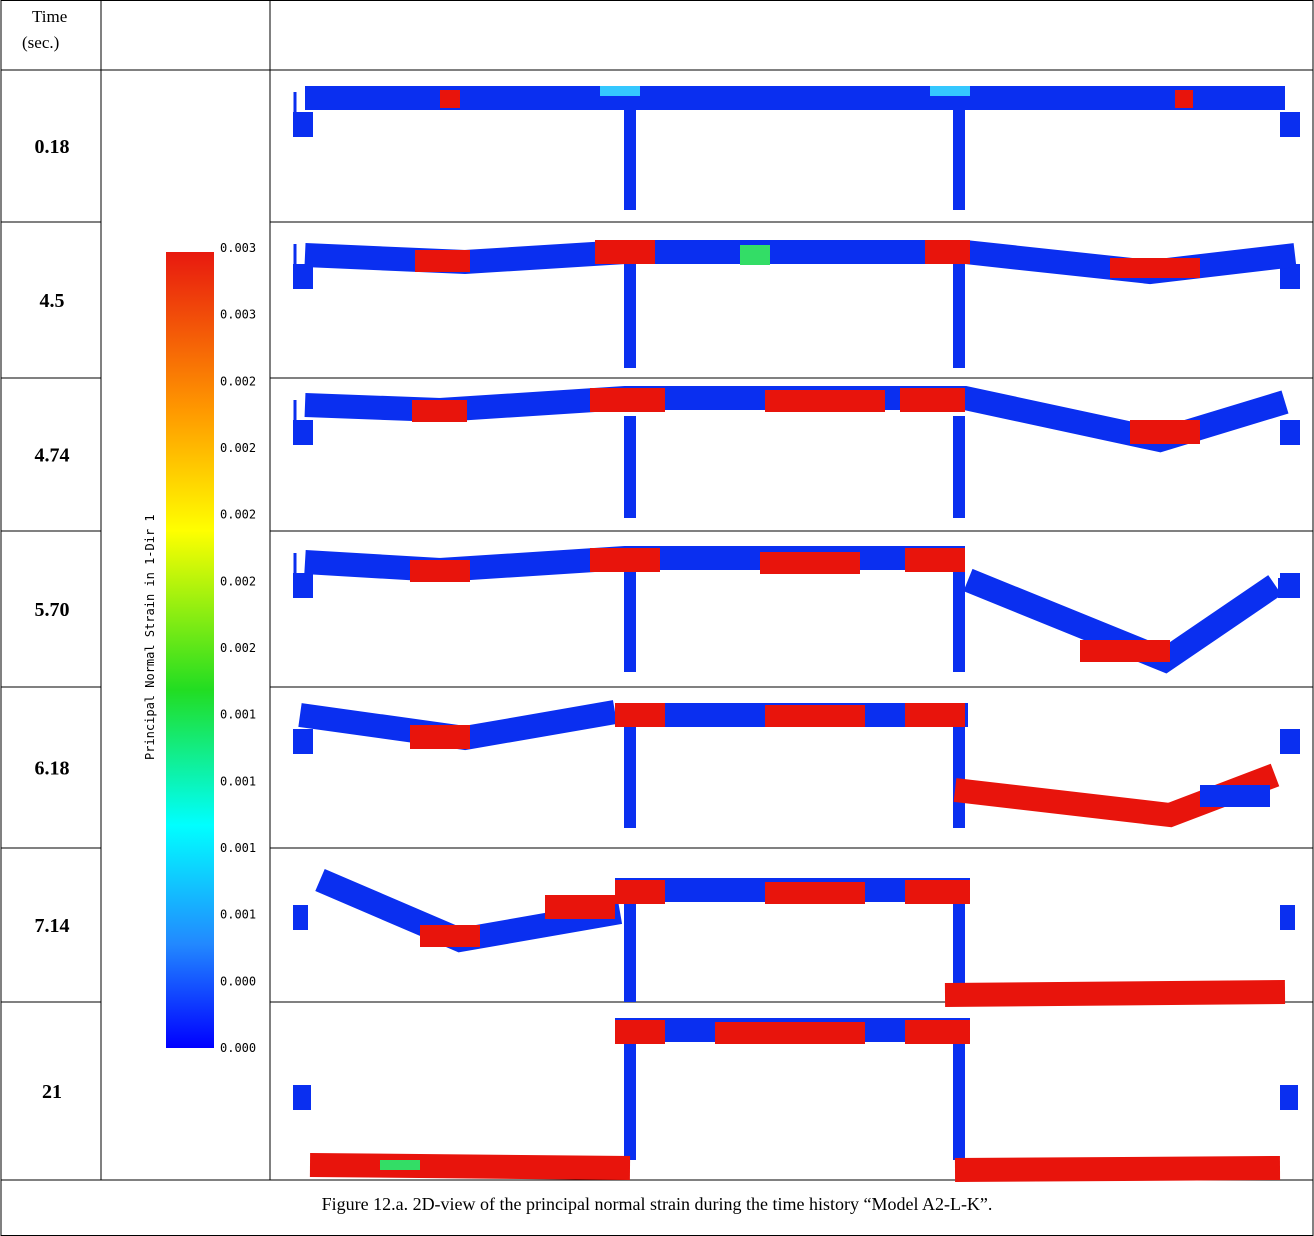  I want to click on colorbar, so click(190, 650).